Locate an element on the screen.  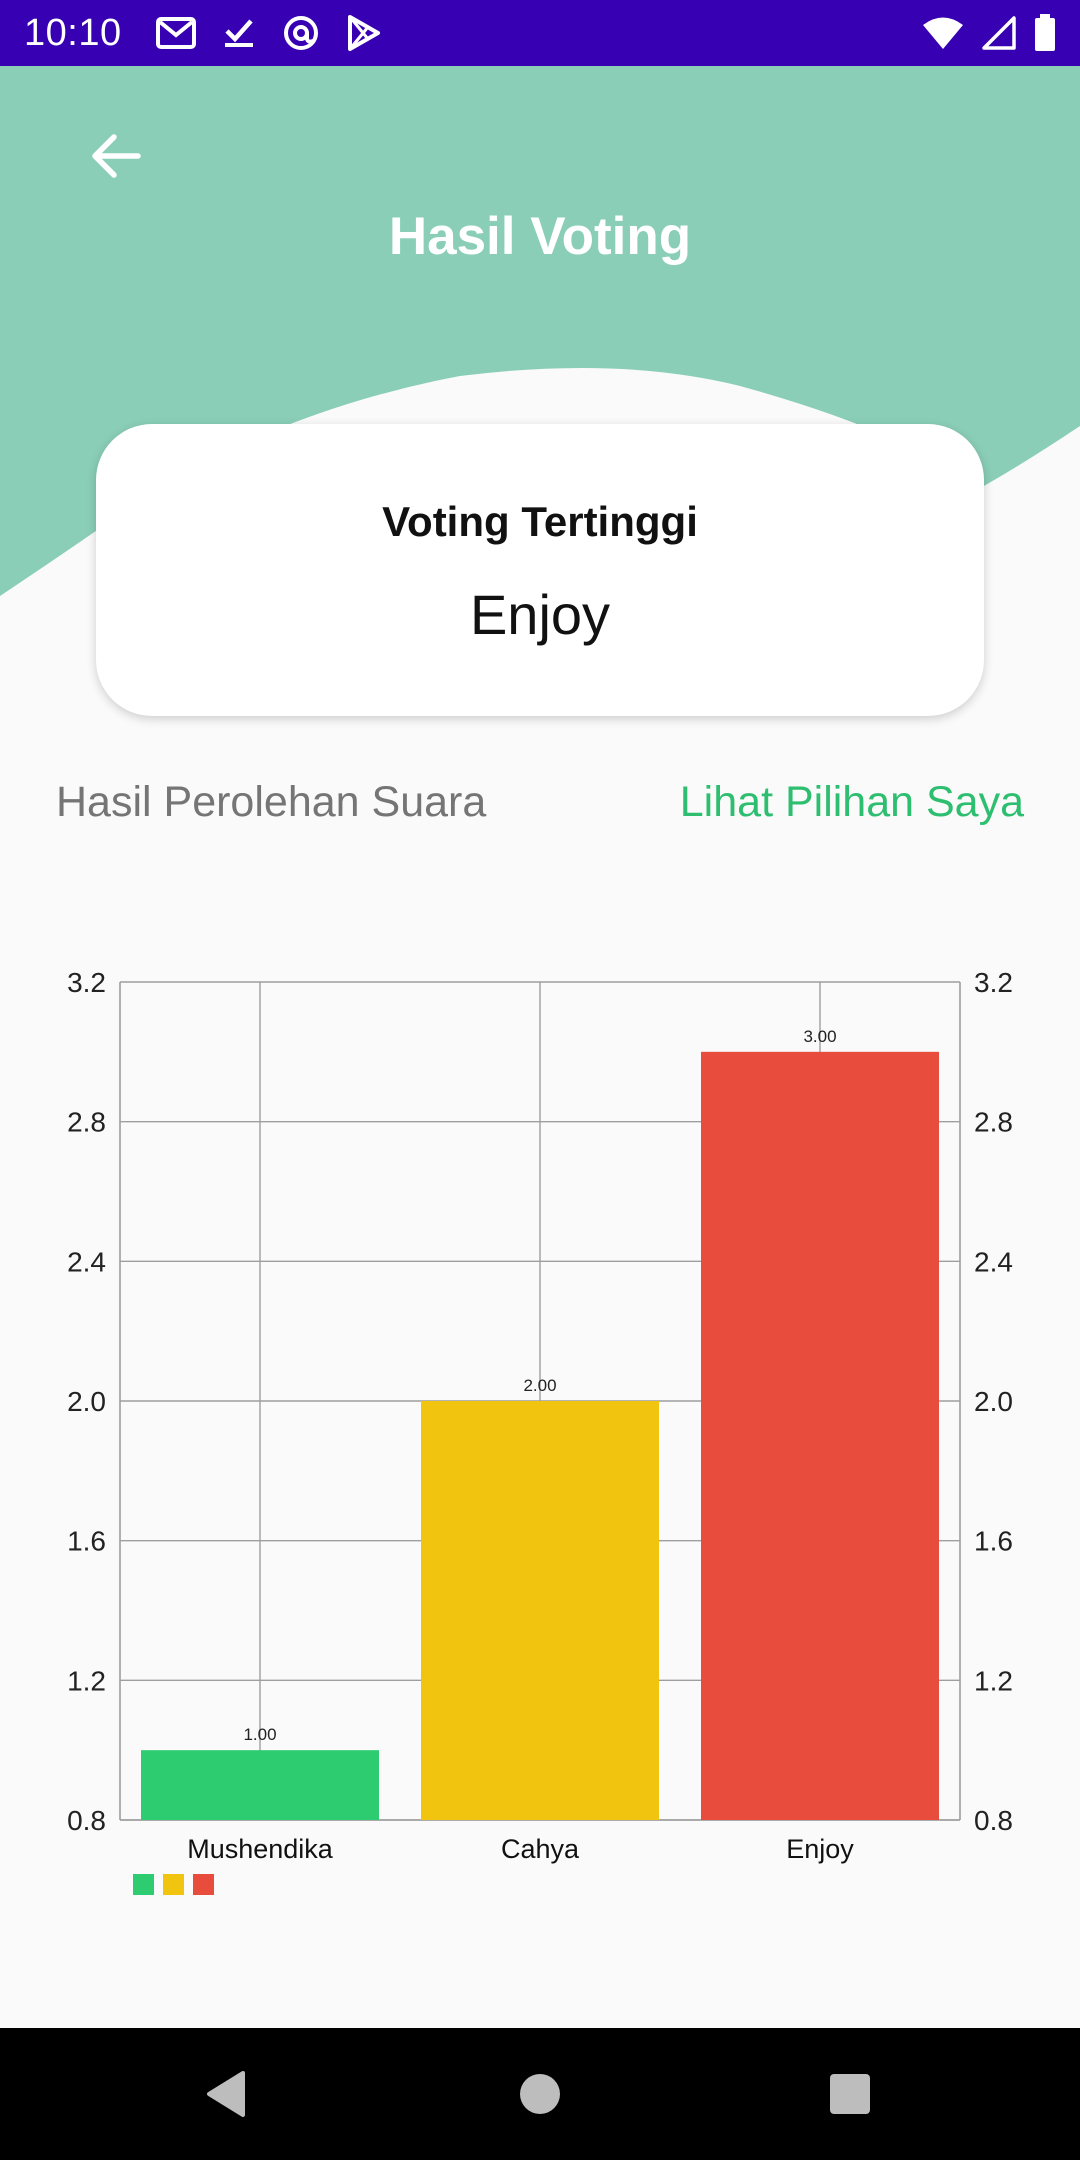
navigation-bar is located at coordinates (540, 2094).